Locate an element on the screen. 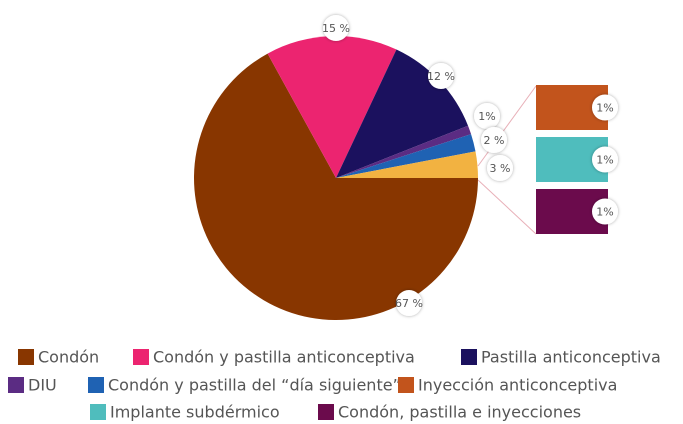 The width and height of the screenshot is (683, 424). data-label: 15 % is located at coordinates (336, 28).